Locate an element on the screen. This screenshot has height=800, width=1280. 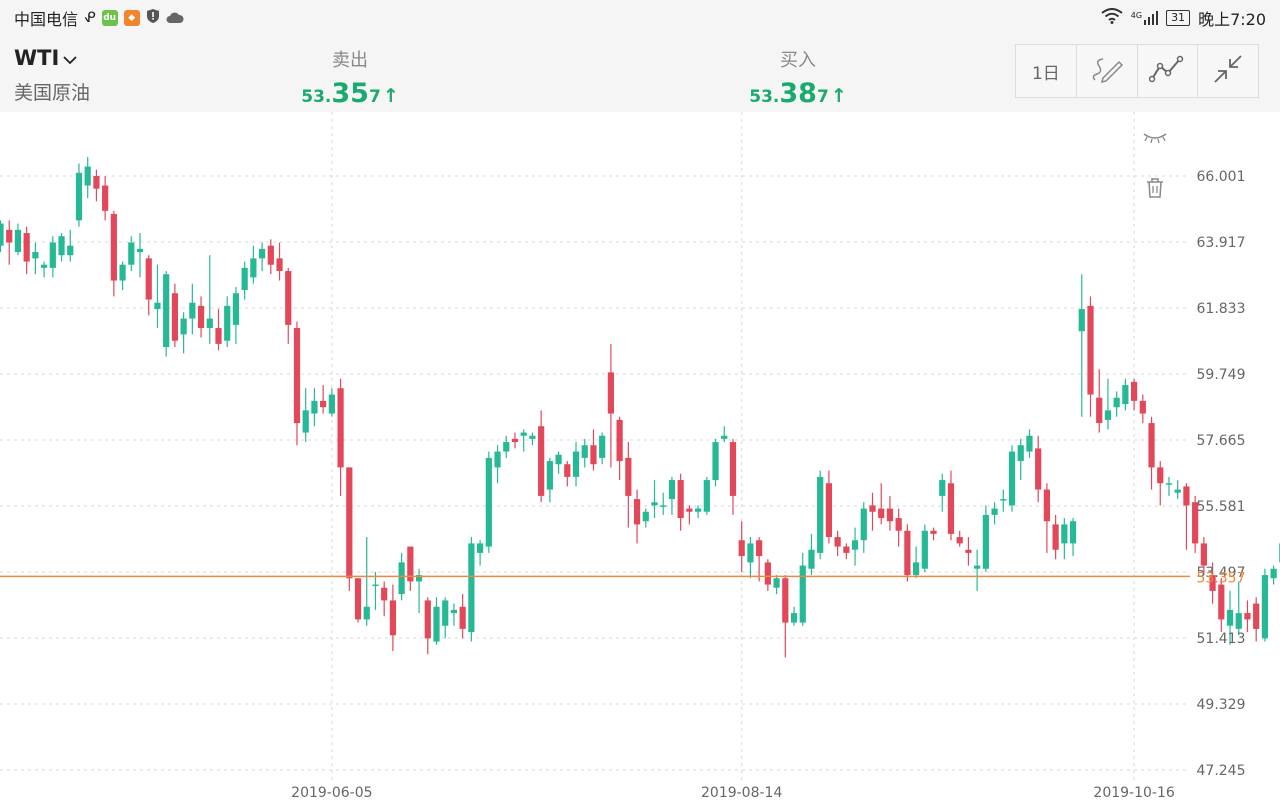
sell-quote: 卖出 53. 35 7 ↑ is located at coordinates (350, 77).